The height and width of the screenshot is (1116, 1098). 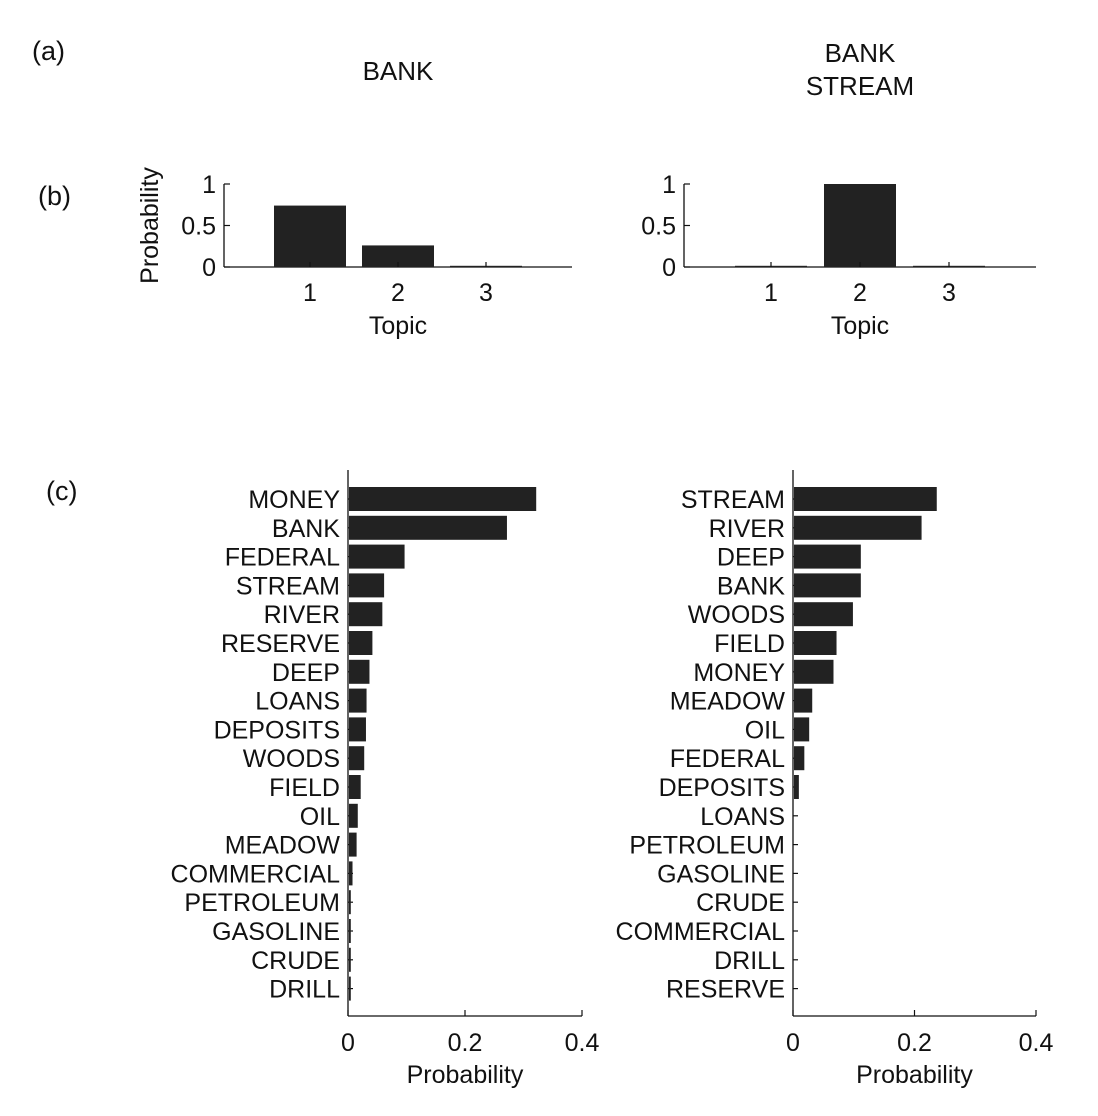 I want to click on word-label: COMMERCIAL, so click(x=256, y=874).